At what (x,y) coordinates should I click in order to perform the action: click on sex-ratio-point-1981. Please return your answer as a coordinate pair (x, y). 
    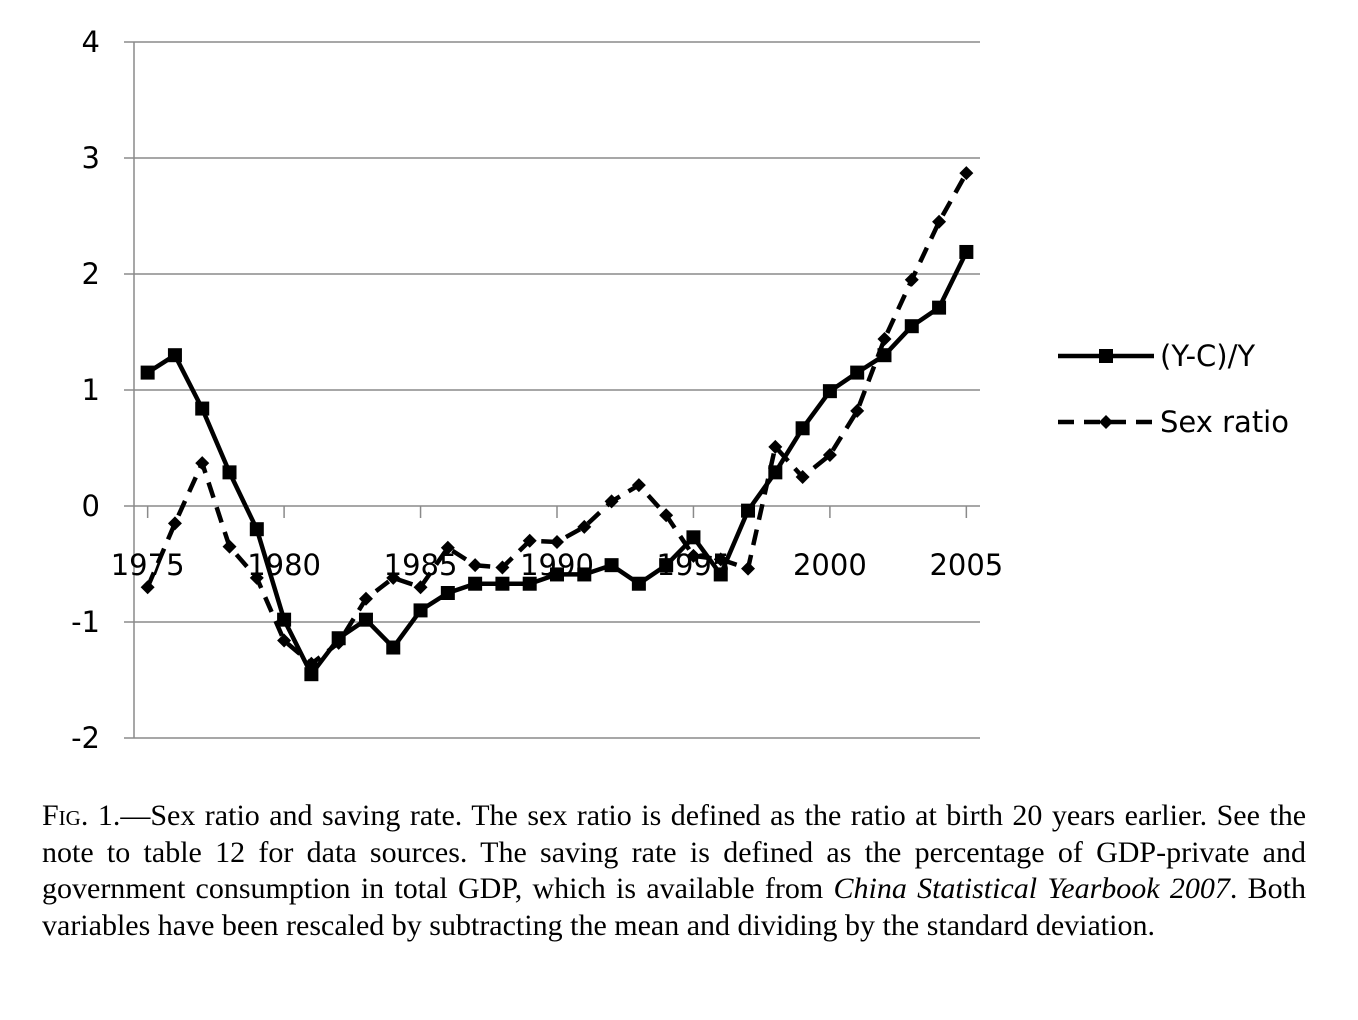
    Looking at the image, I should click on (311, 663).